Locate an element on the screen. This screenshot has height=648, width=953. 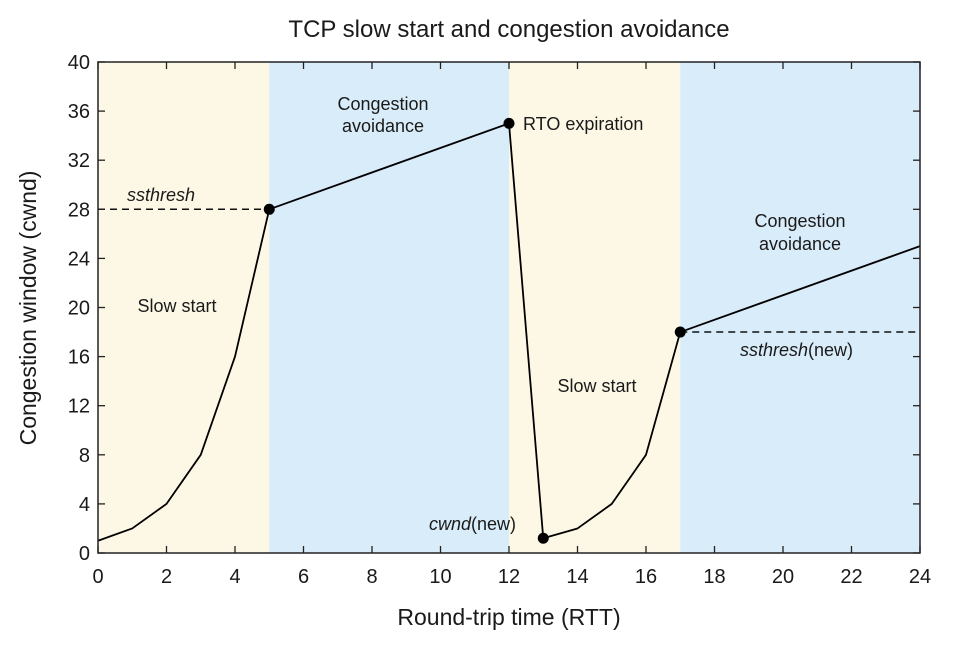
x-tick-label-12: 12 is located at coordinates (509, 577).